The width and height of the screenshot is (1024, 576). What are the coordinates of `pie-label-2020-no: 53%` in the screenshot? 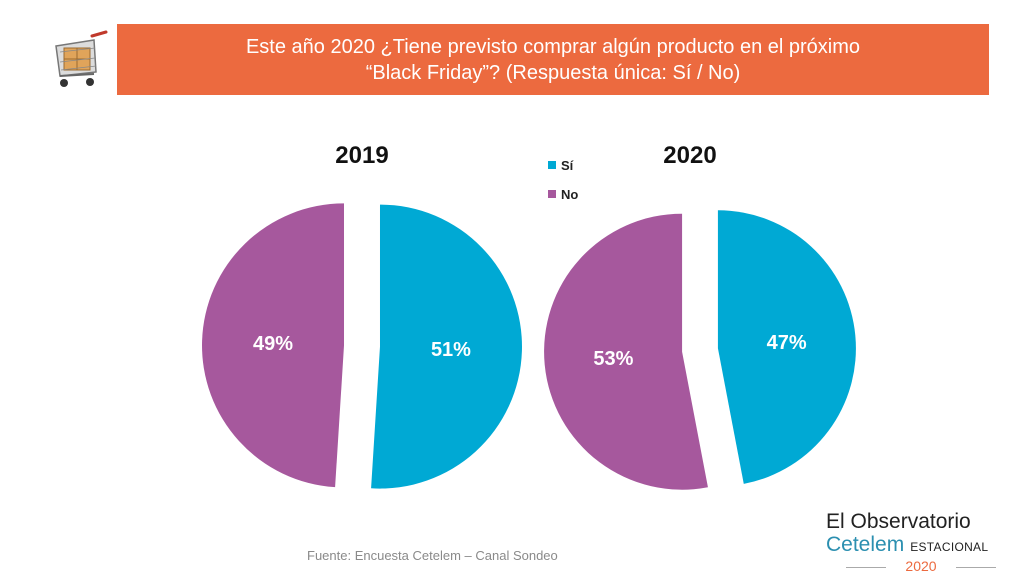 It's located at (613, 359).